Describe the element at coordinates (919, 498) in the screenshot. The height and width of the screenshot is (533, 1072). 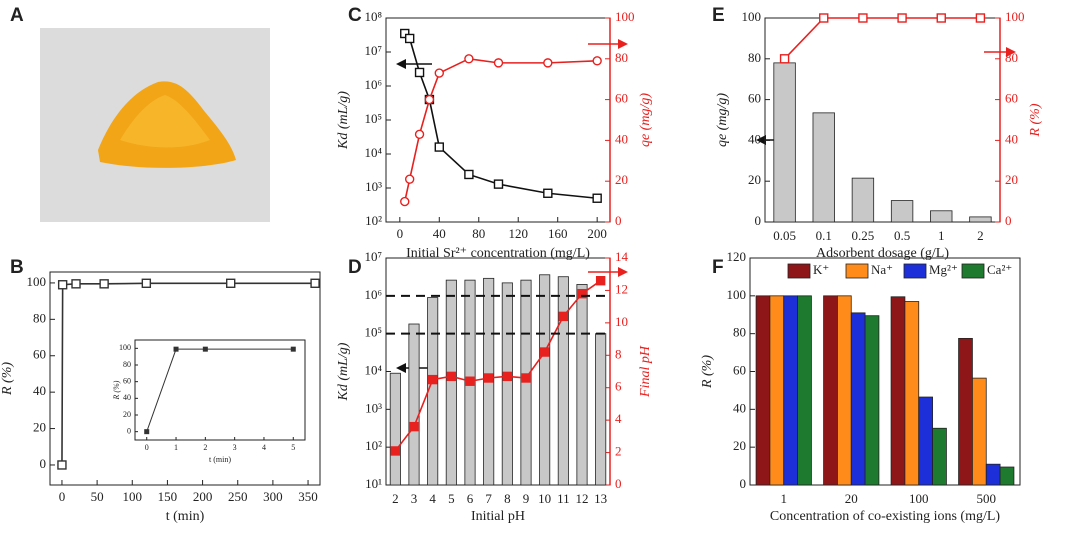
I see `x-tick-label: 100` at that location.